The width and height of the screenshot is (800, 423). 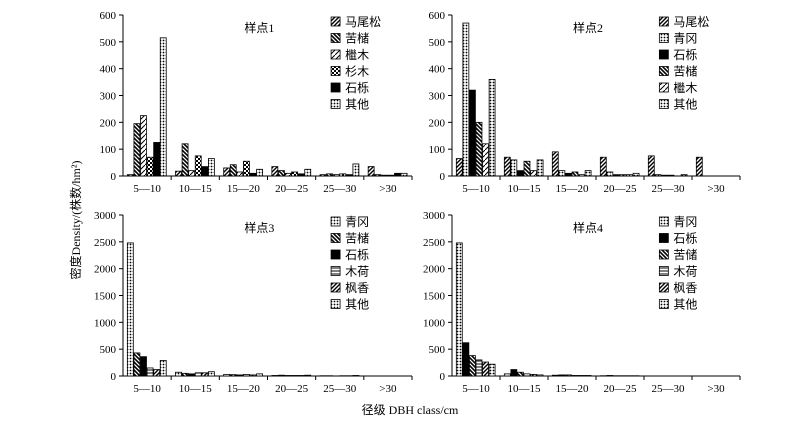 I want to click on bar-苦储, so click(x=520, y=374).